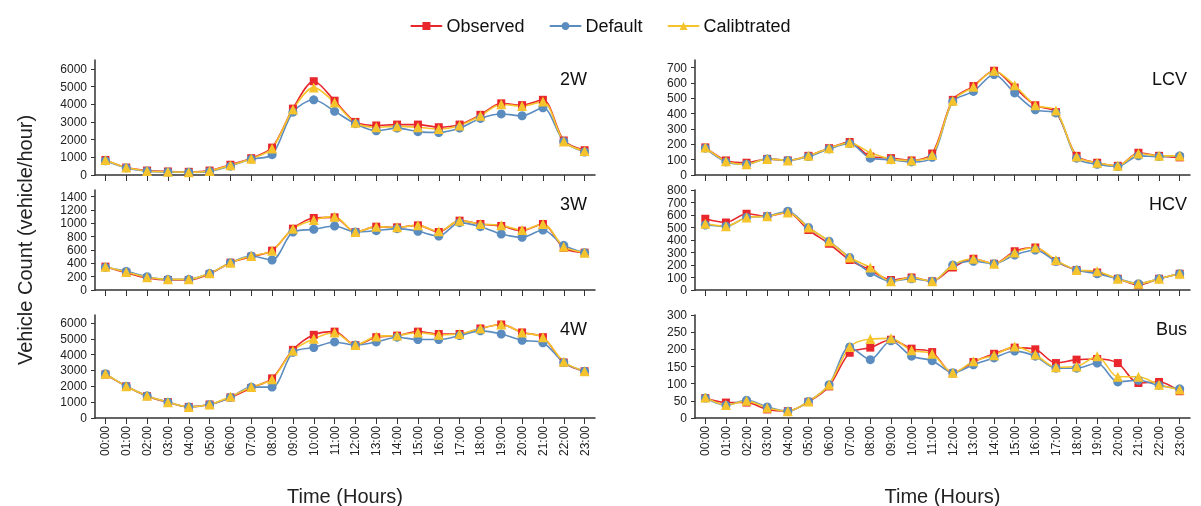  I want to click on x-tick-label: 18:00, so click(1076, 441).